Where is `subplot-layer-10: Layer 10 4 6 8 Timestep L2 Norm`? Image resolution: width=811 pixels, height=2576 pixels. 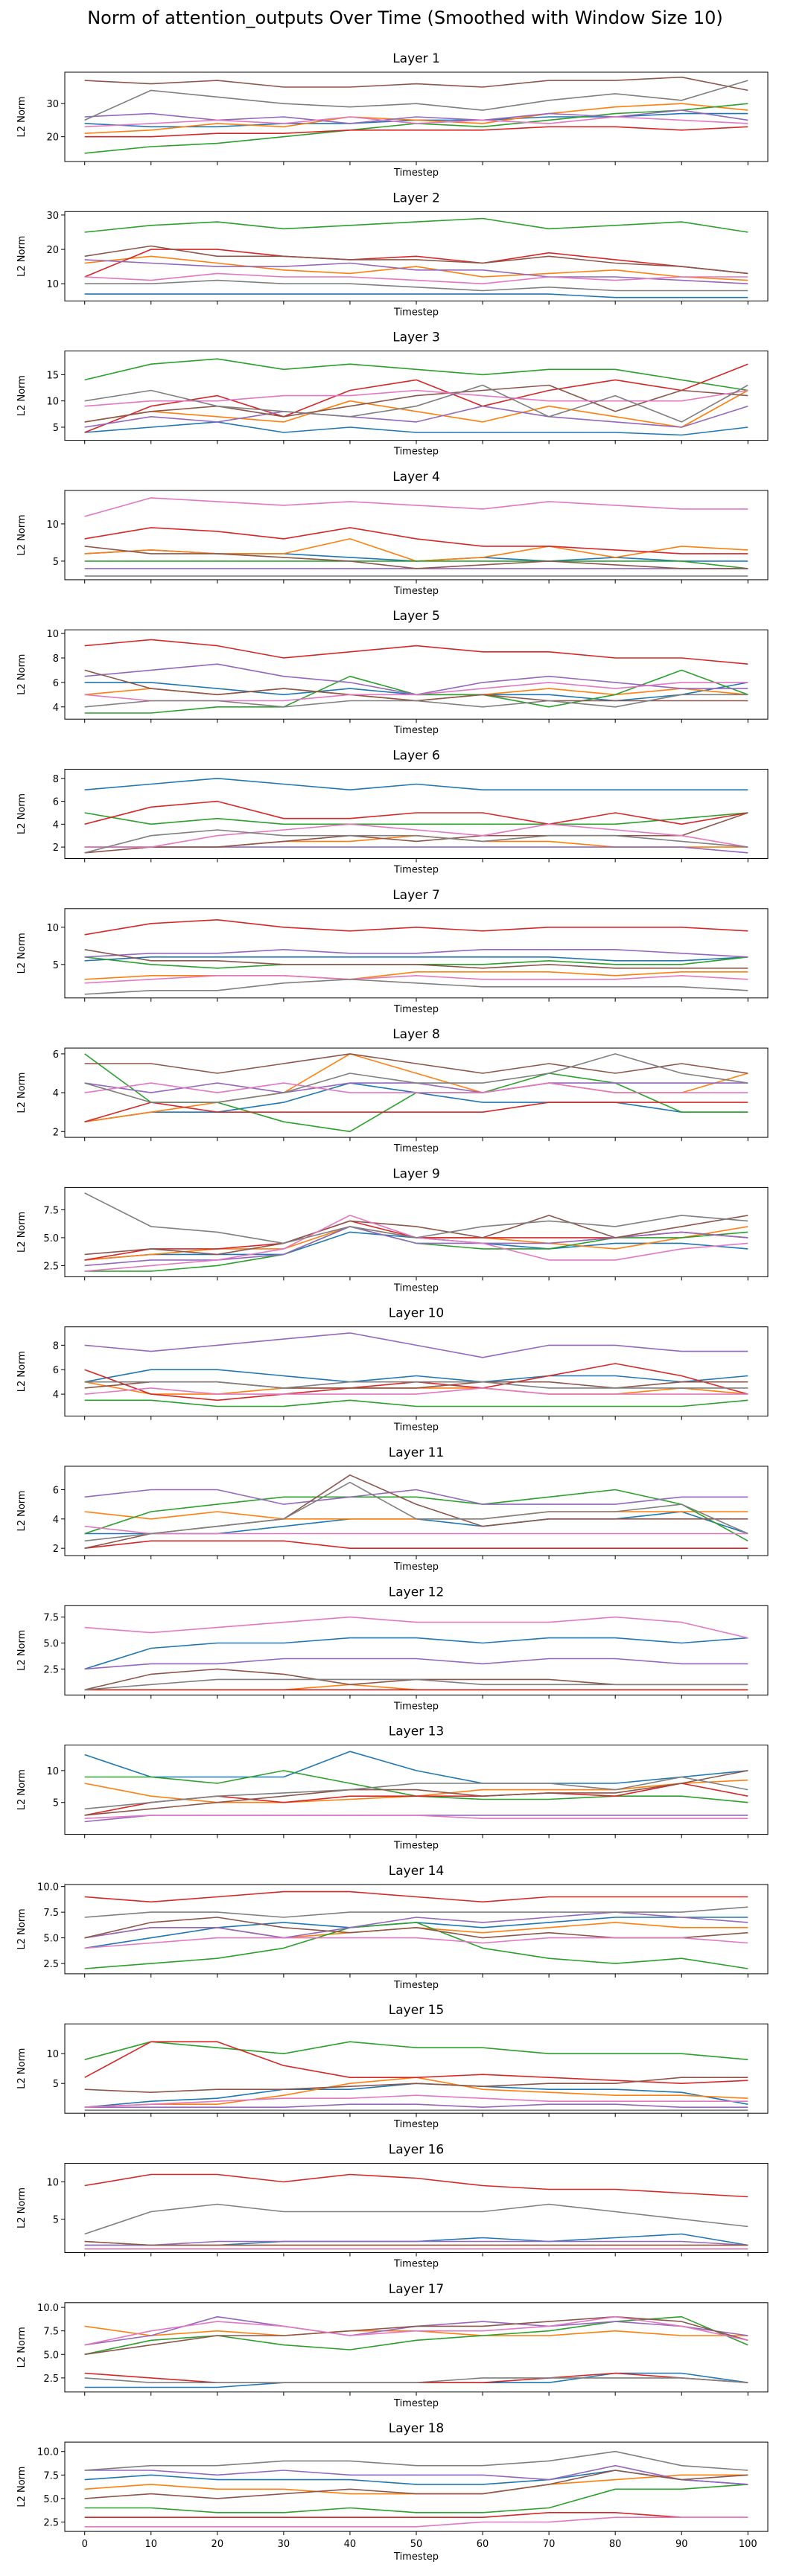
subplot-layer-10: Layer 10 4 6 8 Timestep L2 Norm is located at coordinates (393, 1370).